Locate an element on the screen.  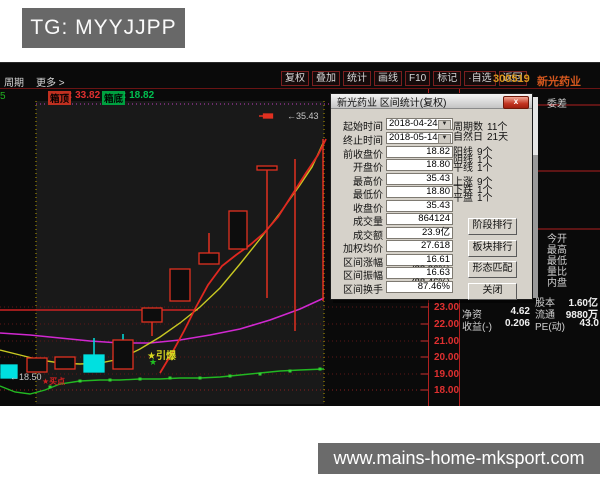
dialog-stat-周期数: 周期数 11个 is located at coordinates (484, 125).